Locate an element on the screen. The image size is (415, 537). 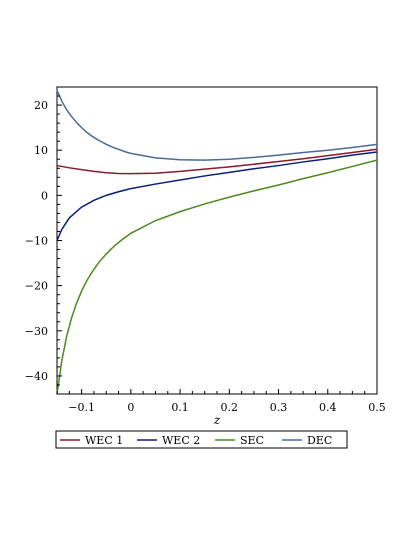
y-tick-label: 0 is located at coordinates (44, 195).